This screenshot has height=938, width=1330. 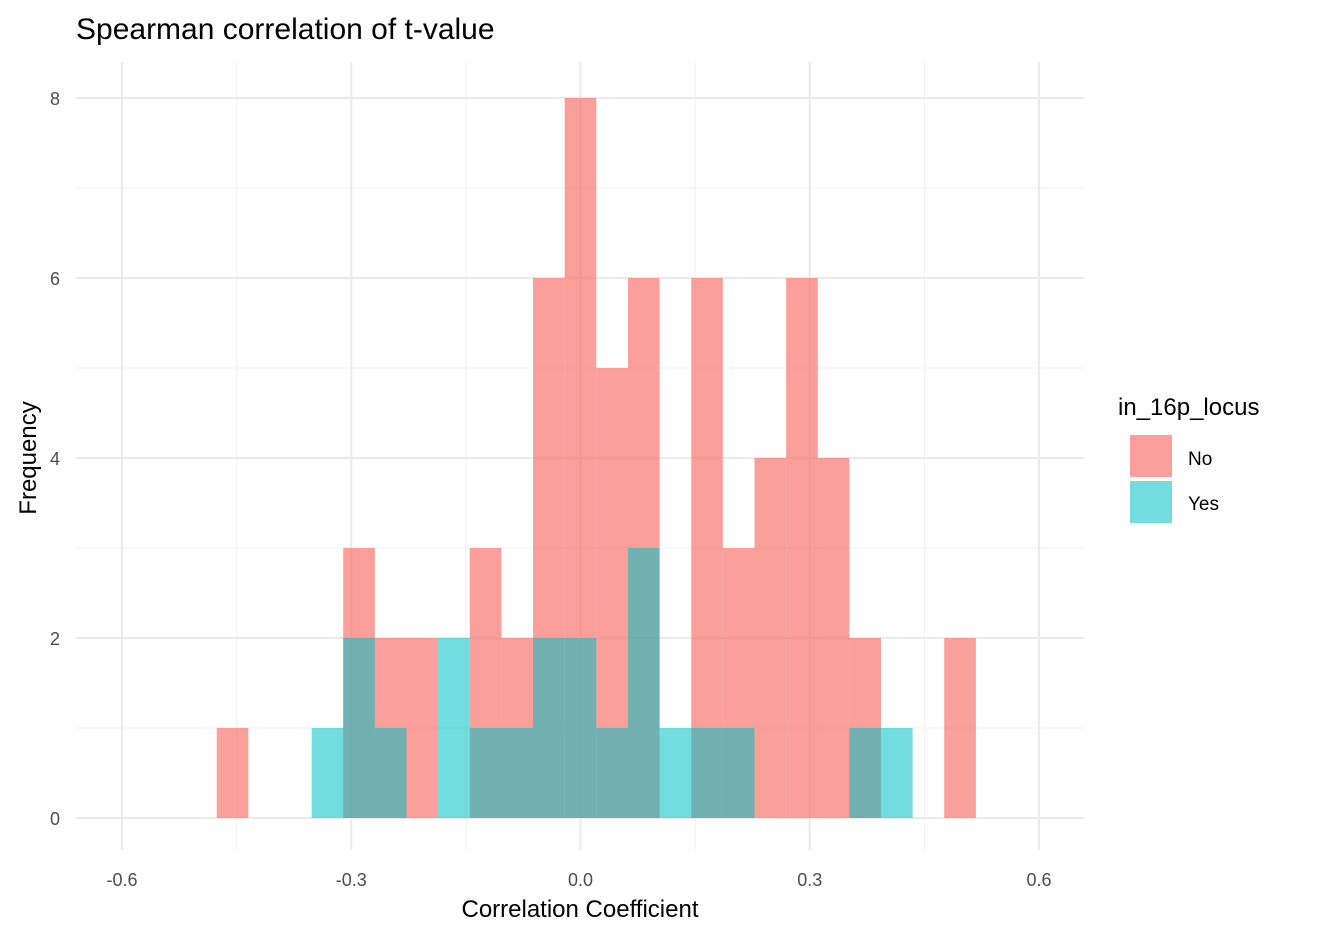 I want to click on legend-title: in_16p_locus, so click(x=1188, y=407).